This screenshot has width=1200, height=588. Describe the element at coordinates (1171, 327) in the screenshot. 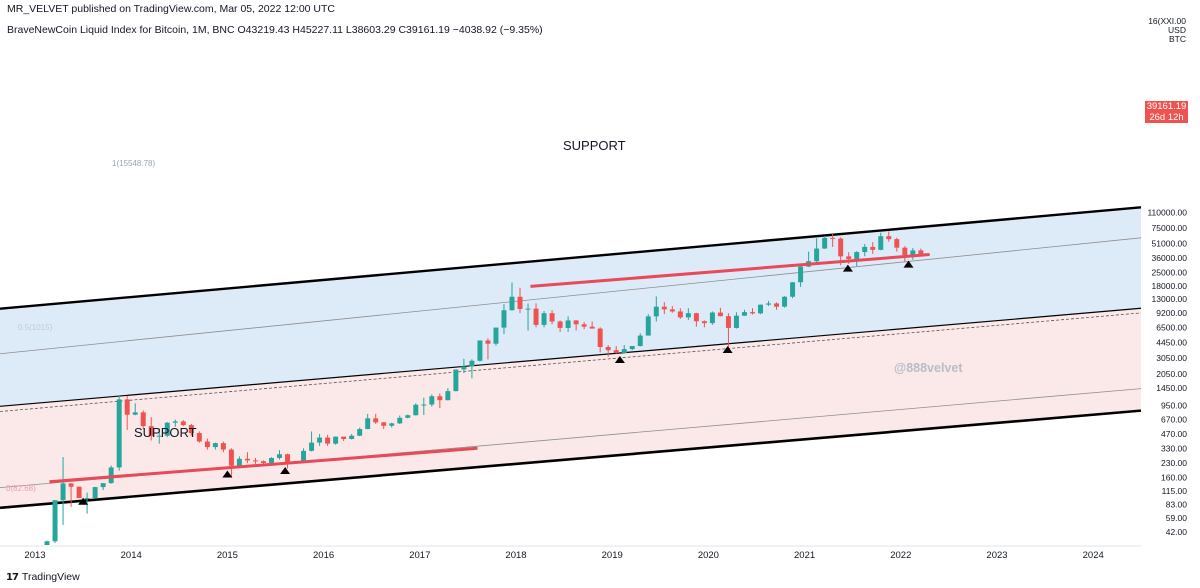

I see `y-tick-label: 6500.00` at that location.